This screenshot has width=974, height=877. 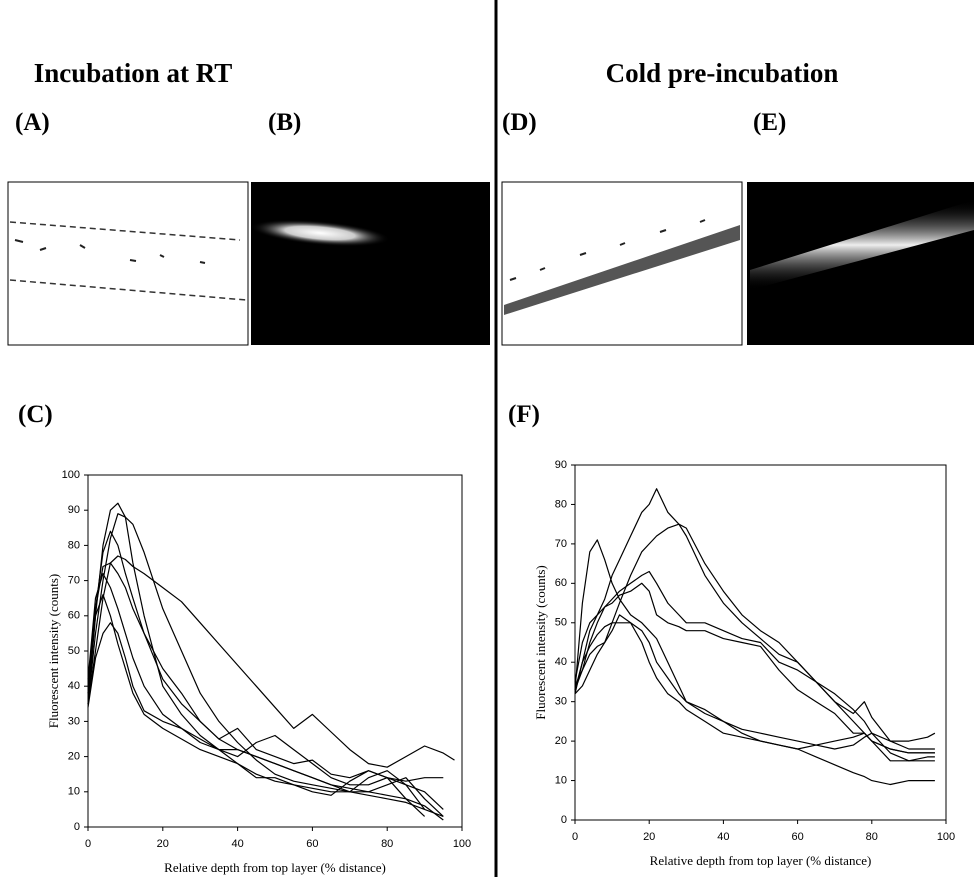 What do you see at coordinates (769, 122) in the screenshot?
I see `panel-label: (E)` at bounding box center [769, 122].